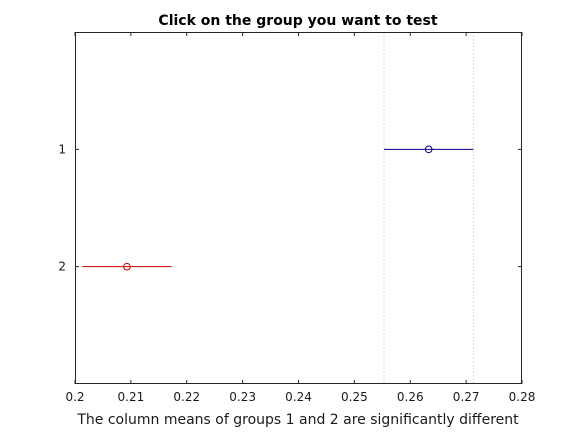 Image resolution: width=577 pixels, height=433 pixels. Describe the element at coordinates (186, 397) in the screenshot. I see `x-tick-label: 0.22` at that location.